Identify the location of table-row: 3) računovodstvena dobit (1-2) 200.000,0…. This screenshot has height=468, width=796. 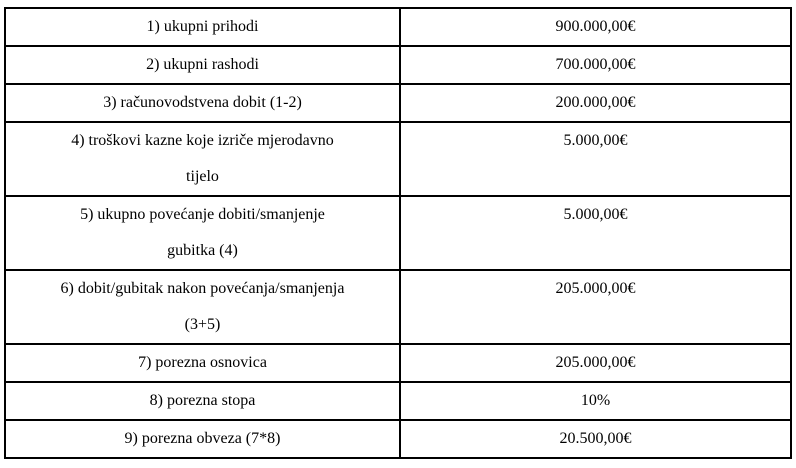
(398, 103).